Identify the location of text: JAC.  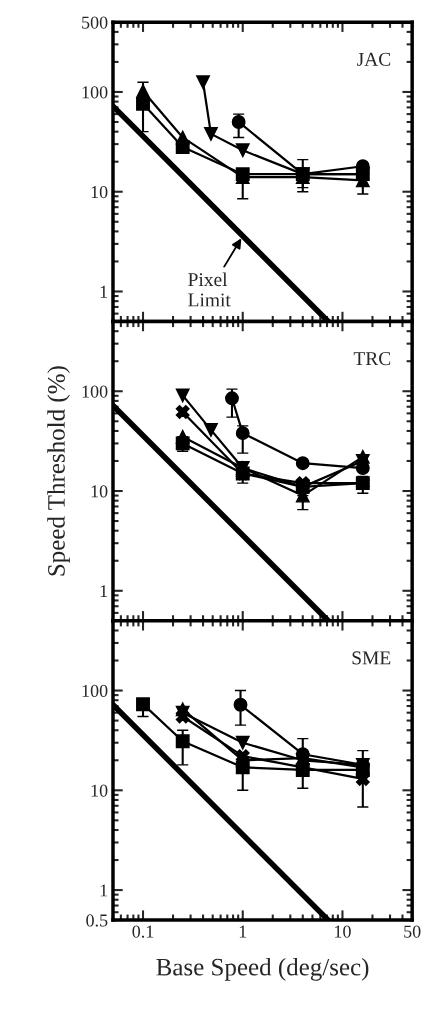
(374, 59).